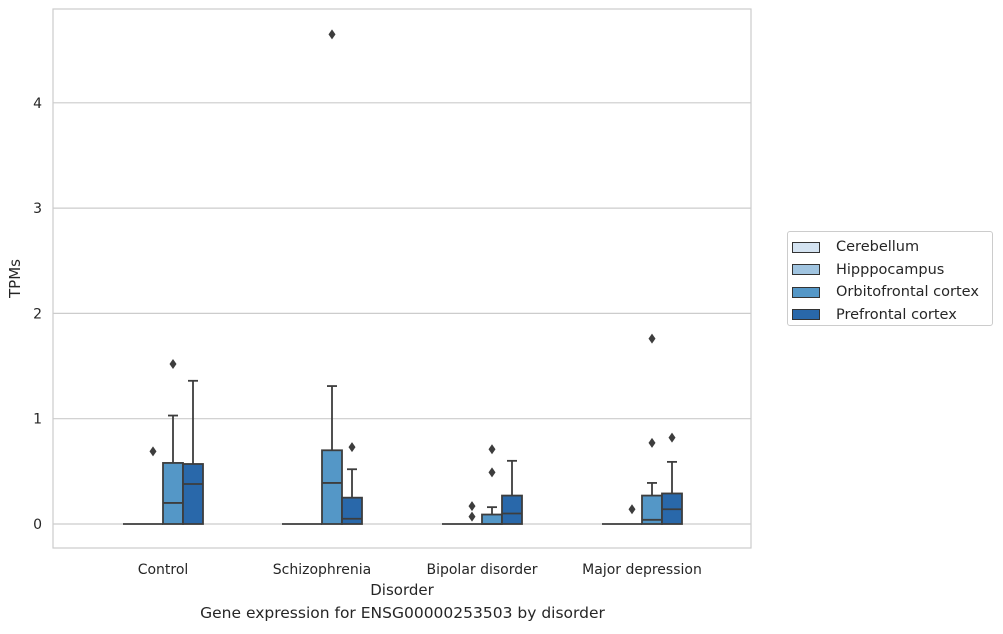  I want to click on x-tick-label: Control, so click(163, 570).